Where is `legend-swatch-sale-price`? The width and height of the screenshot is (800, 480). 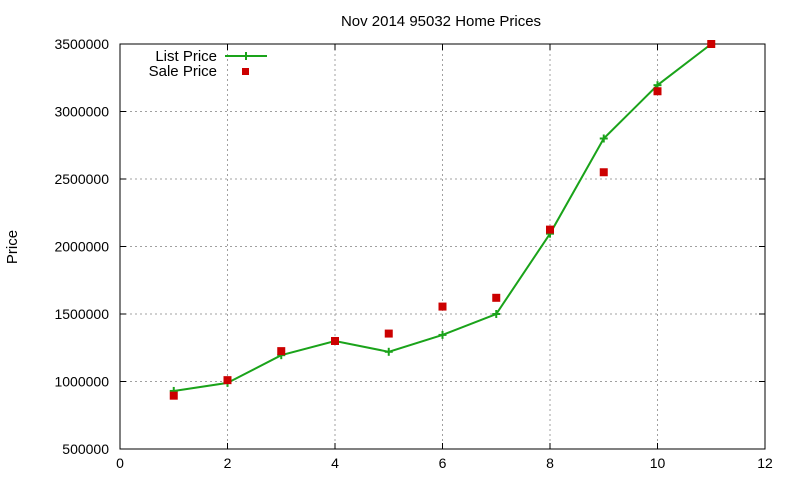
legend-swatch-sale-price is located at coordinates (245, 71).